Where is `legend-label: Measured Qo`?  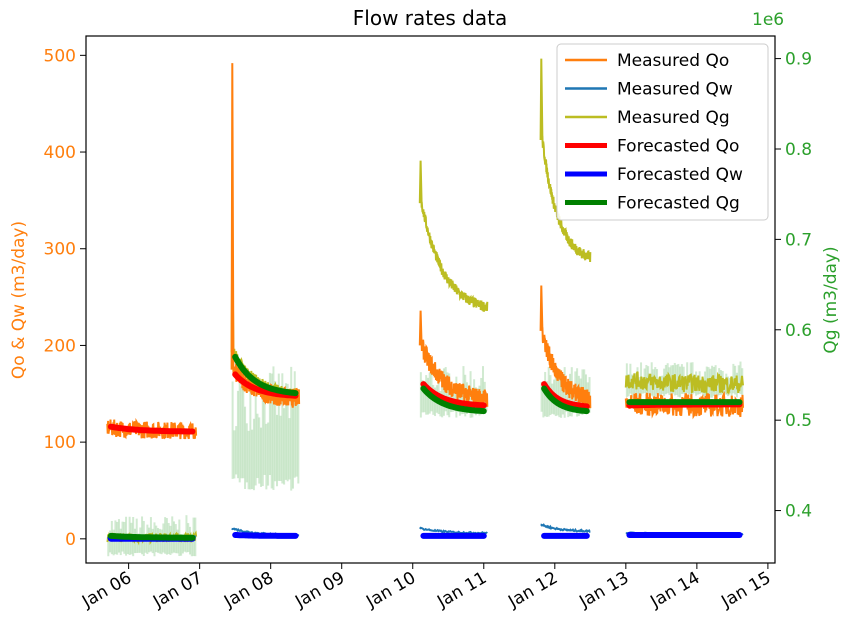
legend-label: Measured Qo is located at coordinates (673, 61).